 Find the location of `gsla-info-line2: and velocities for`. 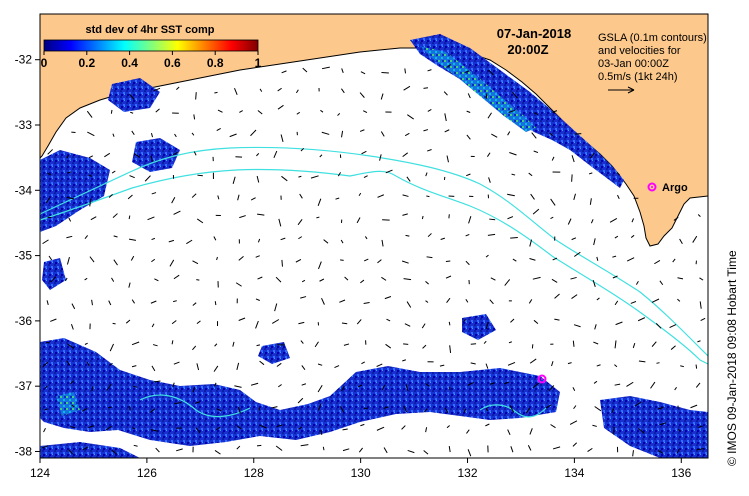

gsla-info-line2: and velocities for is located at coordinates (639, 51).